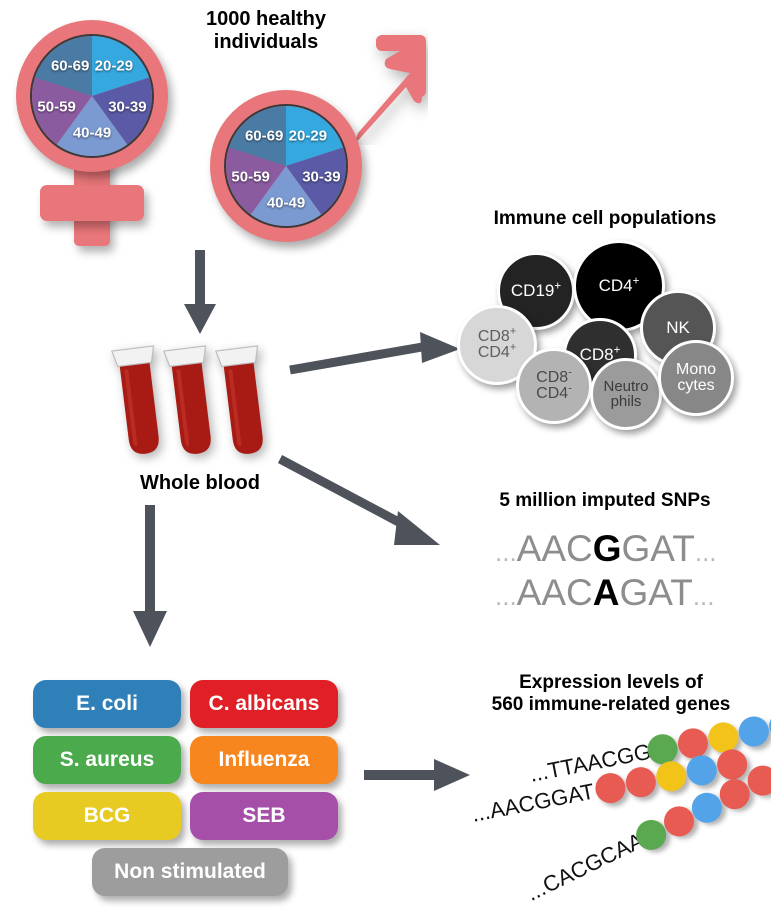 The image size is (771, 922). What do you see at coordinates (554, 376) in the screenshot?
I see `immune-cell-label-line1: CD8-` at bounding box center [554, 376].